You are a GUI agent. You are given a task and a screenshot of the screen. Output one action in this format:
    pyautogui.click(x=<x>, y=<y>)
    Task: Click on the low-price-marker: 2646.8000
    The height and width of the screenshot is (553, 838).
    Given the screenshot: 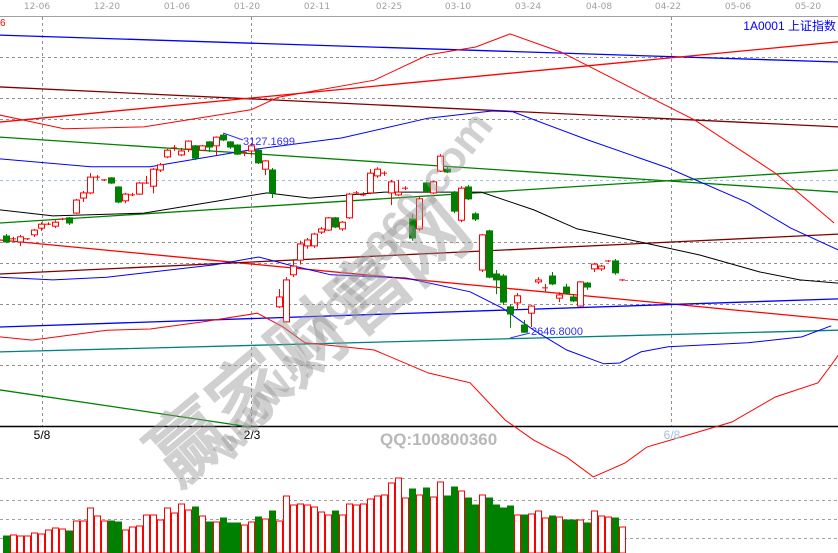 What is the action you would take?
    pyautogui.click(x=557, y=332)
    